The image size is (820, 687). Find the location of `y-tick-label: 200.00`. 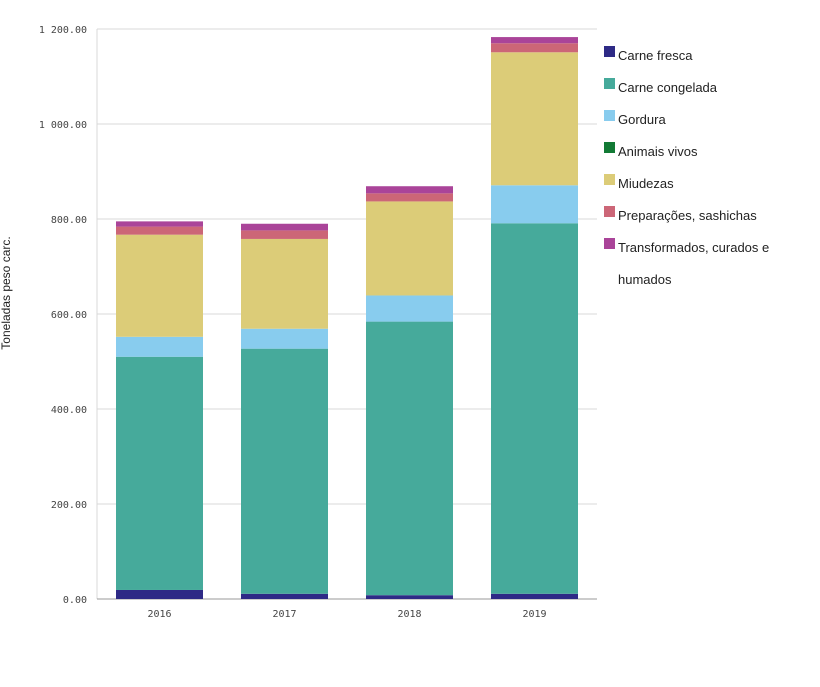

y-tick-label: 200.00 is located at coordinates (69, 505).